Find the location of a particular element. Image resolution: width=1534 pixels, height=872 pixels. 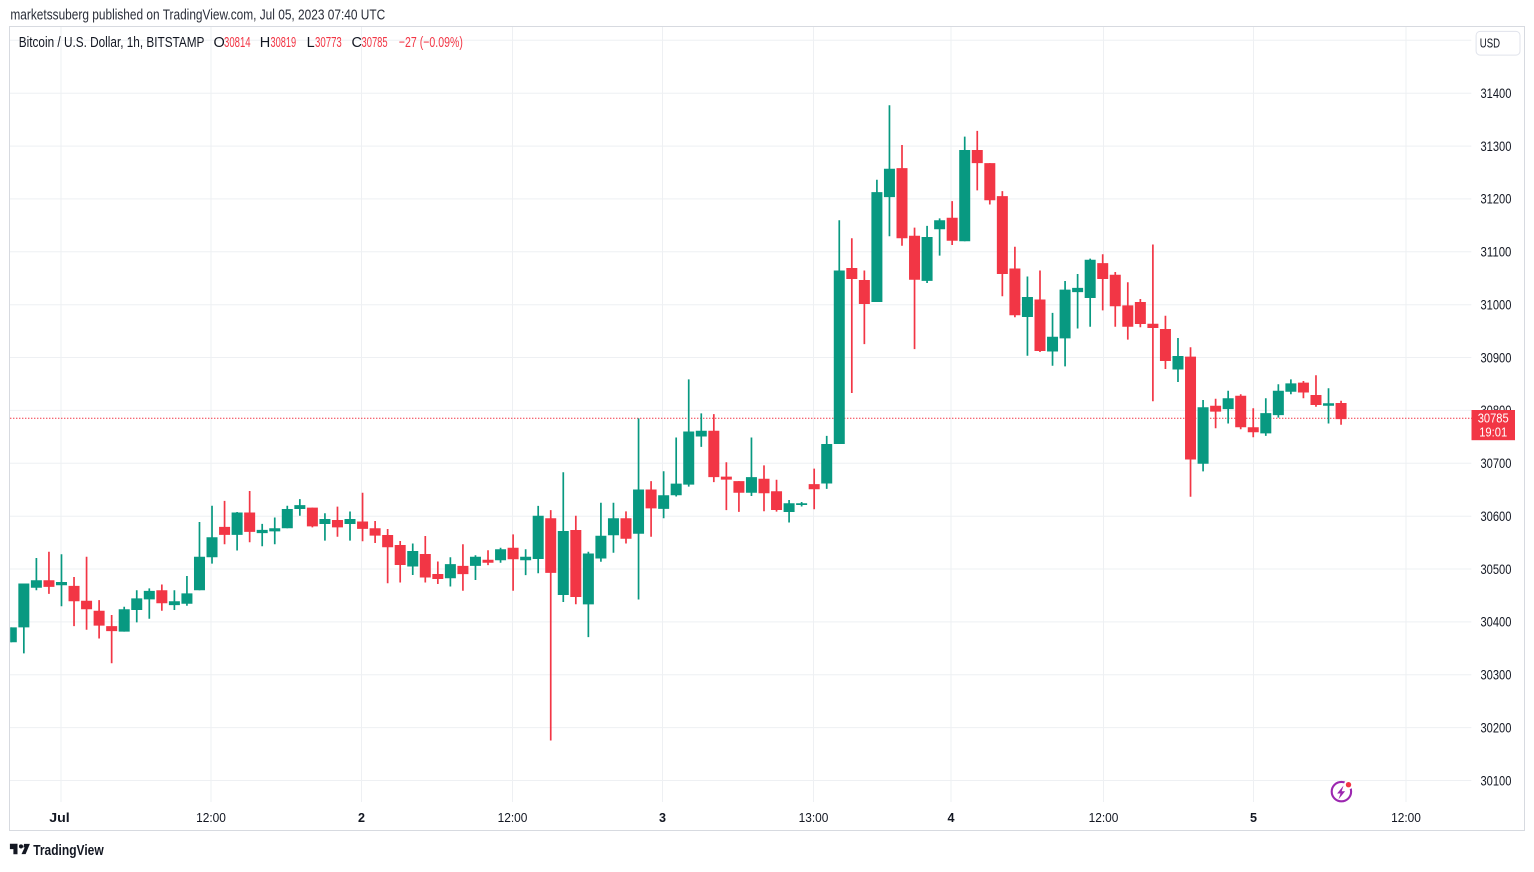

svg-text: 30819 is located at coordinates (284, 43).